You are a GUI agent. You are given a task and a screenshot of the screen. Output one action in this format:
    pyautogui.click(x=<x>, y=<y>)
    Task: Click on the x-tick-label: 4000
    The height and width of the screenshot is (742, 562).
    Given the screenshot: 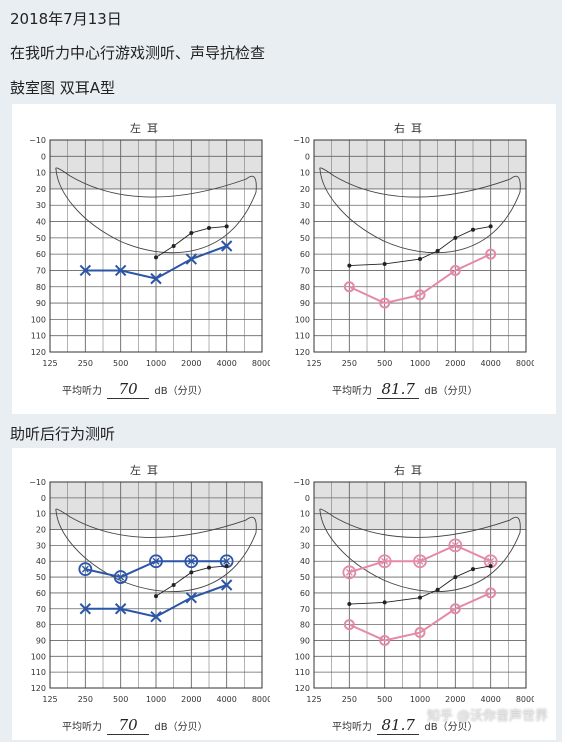 What is the action you would take?
    pyautogui.click(x=490, y=699)
    